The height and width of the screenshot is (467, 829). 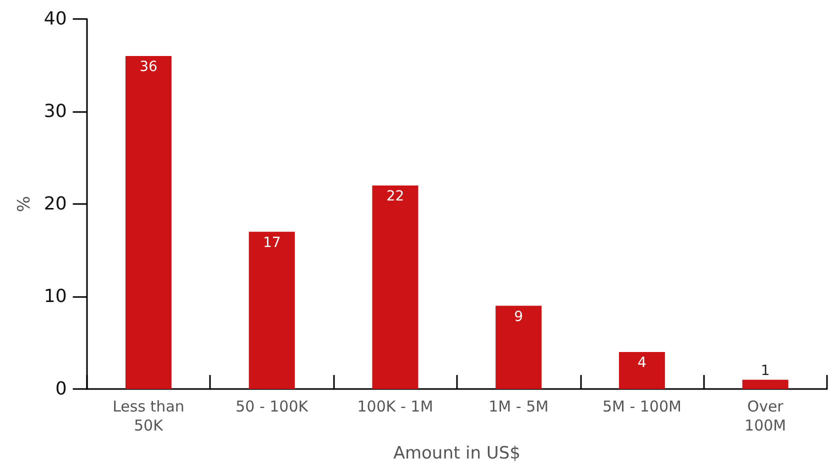 What do you see at coordinates (395, 196) in the screenshot?
I see `data-label: 22` at bounding box center [395, 196].